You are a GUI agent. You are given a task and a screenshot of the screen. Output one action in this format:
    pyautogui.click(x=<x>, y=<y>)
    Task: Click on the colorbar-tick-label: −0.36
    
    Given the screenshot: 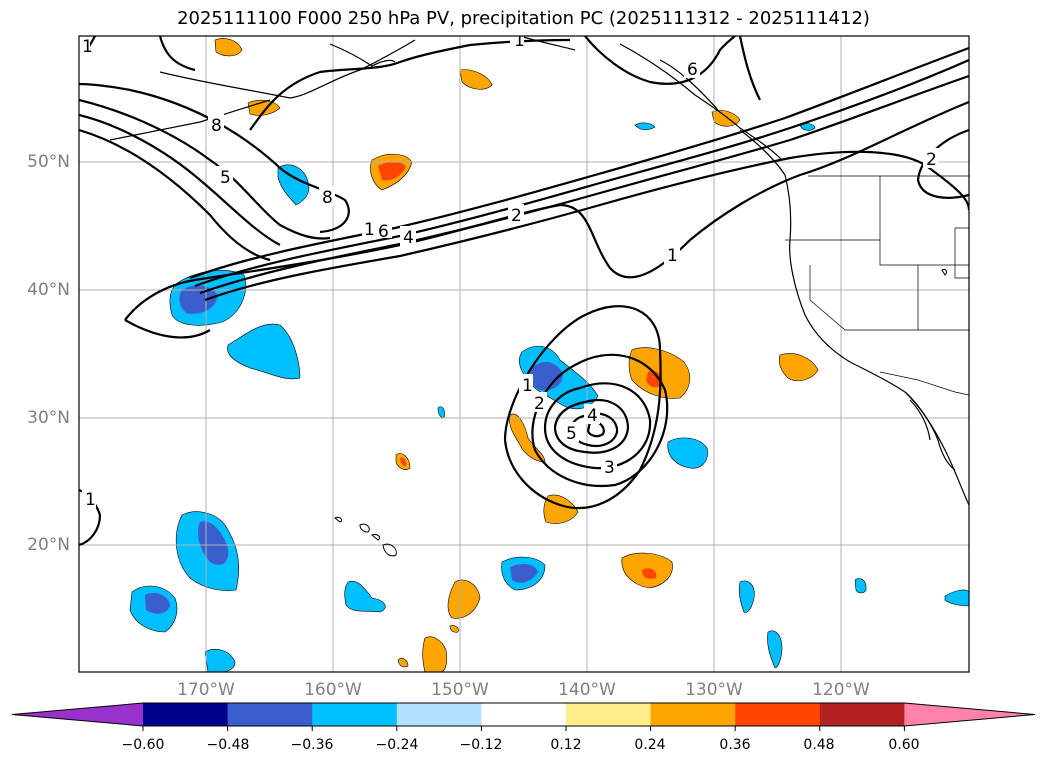 What is the action you would take?
    pyautogui.click(x=312, y=745)
    